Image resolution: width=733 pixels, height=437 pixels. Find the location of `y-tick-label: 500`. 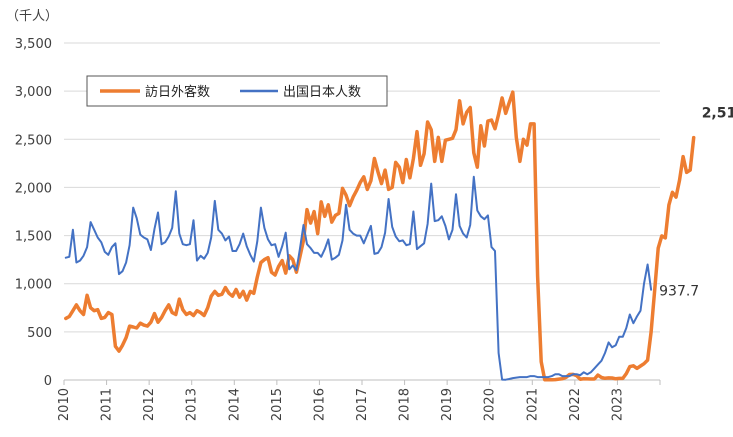

y-tick-label: 500 is located at coordinates (39, 333).